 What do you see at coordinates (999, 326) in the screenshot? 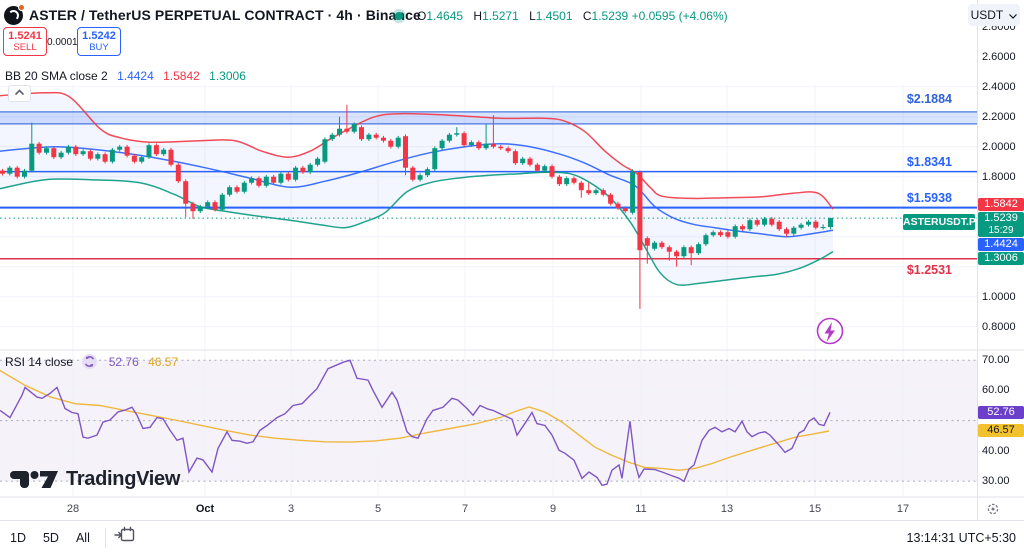
I see `price-axis-label: 0.8000` at bounding box center [999, 326].